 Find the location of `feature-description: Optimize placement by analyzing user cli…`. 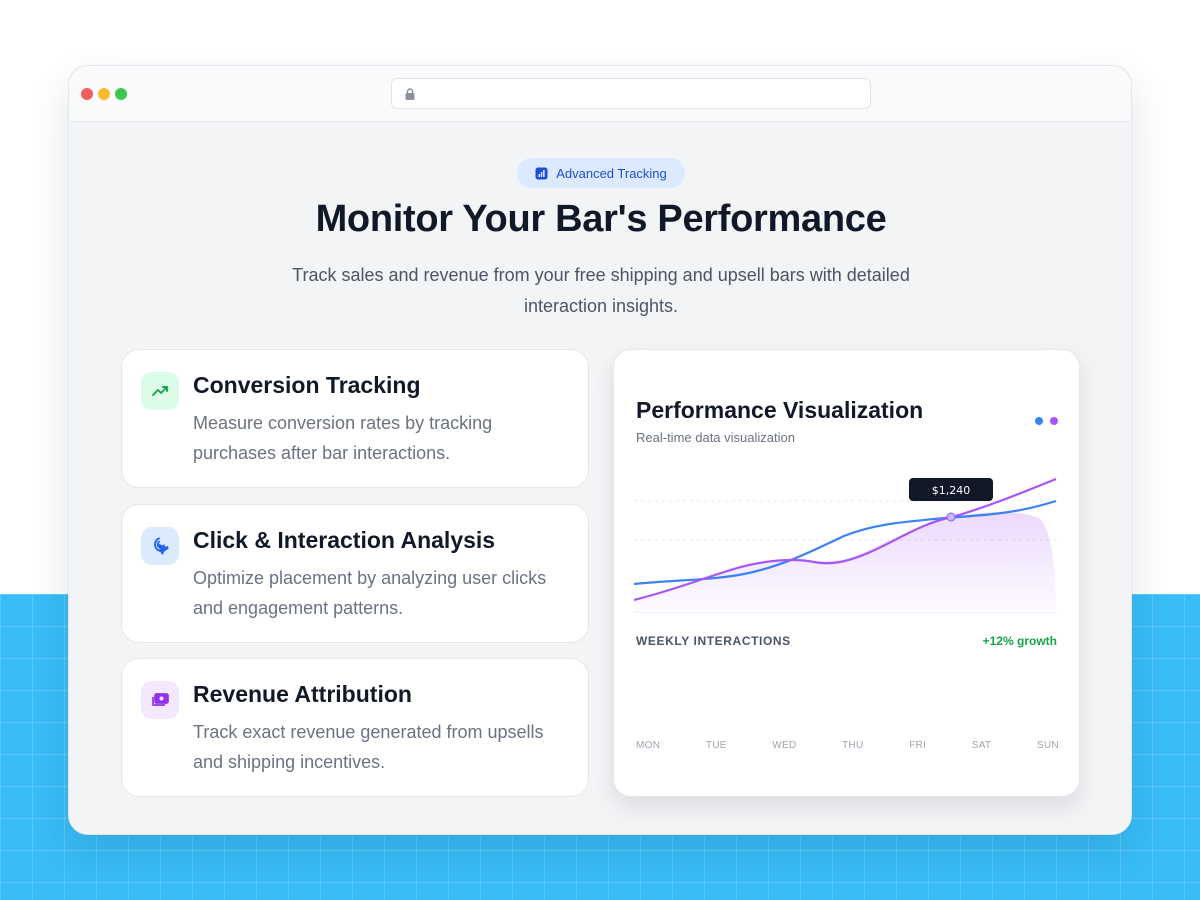

feature-description: Optimize placement by analyzing user cli… is located at coordinates (370, 593).